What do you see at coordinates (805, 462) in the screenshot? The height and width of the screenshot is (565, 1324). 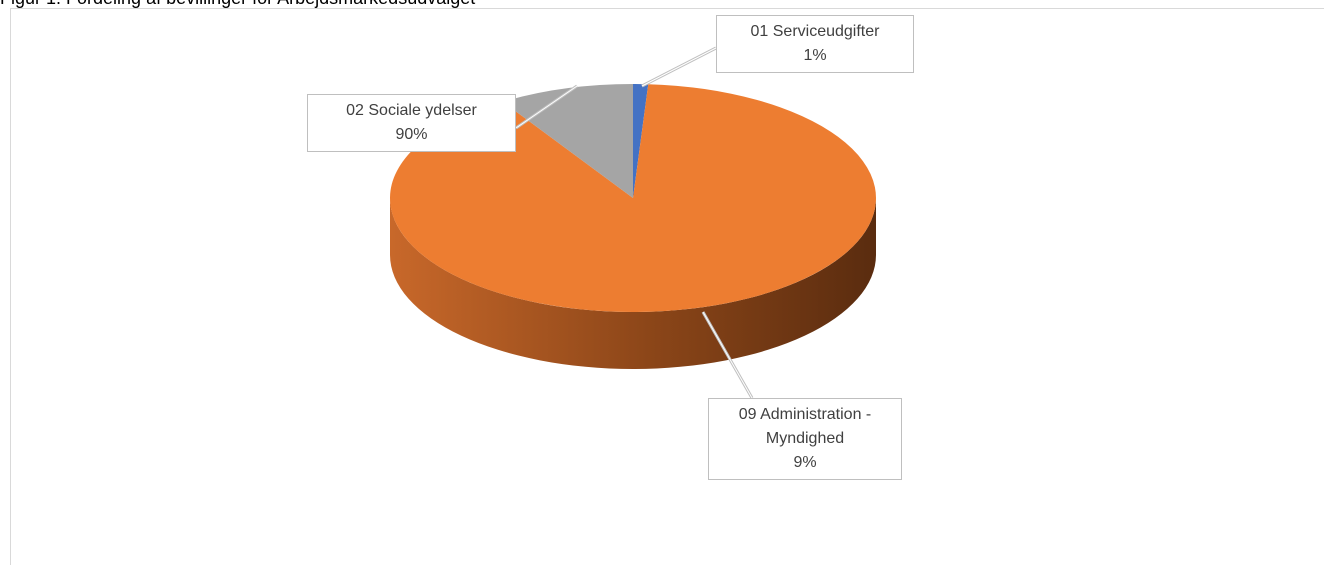 I see `label-value: 9%` at bounding box center [805, 462].